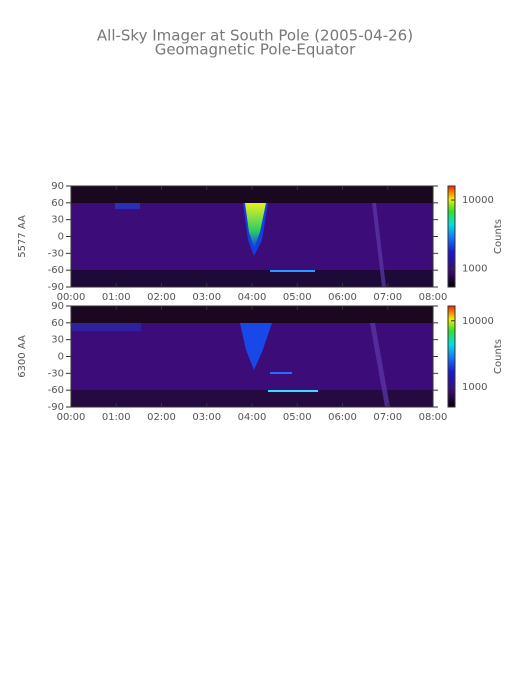  What do you see at coordinates (255, 50) in the screenshot?
I see `subtitle: Geomagnetic Pole-Equator` at bounding box center [255, 50].